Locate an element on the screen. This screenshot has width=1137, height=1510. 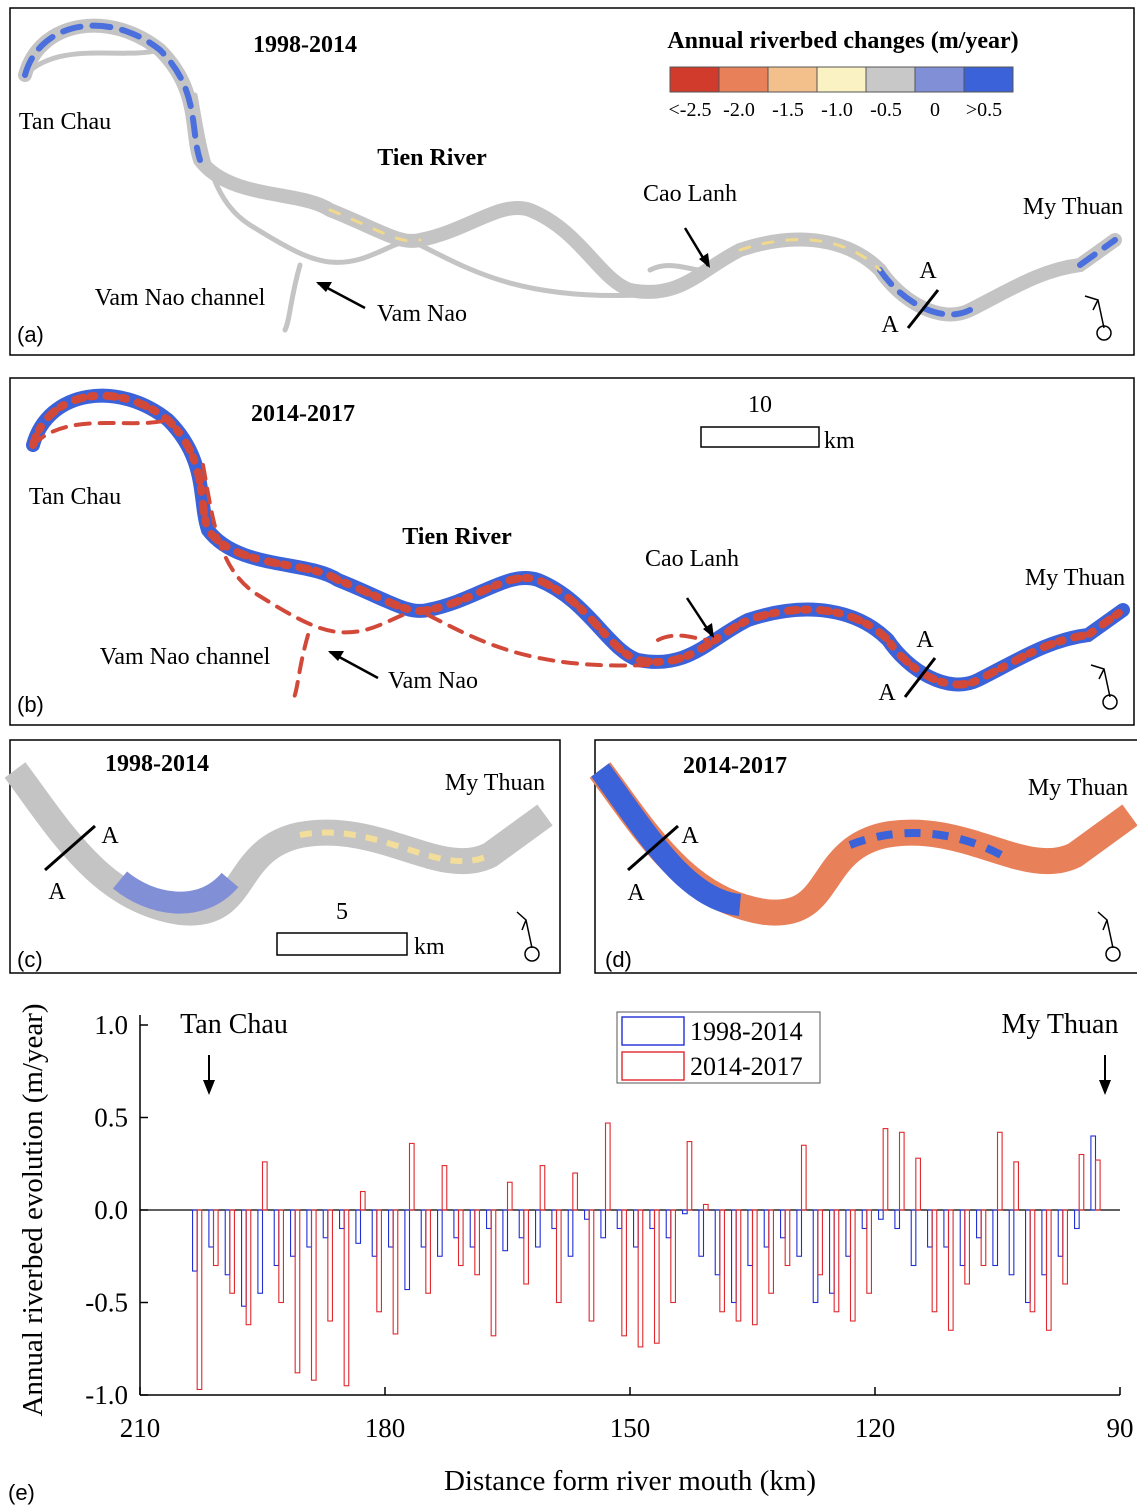
x-tick-label: 120 is located at coordinates (875, 1428).